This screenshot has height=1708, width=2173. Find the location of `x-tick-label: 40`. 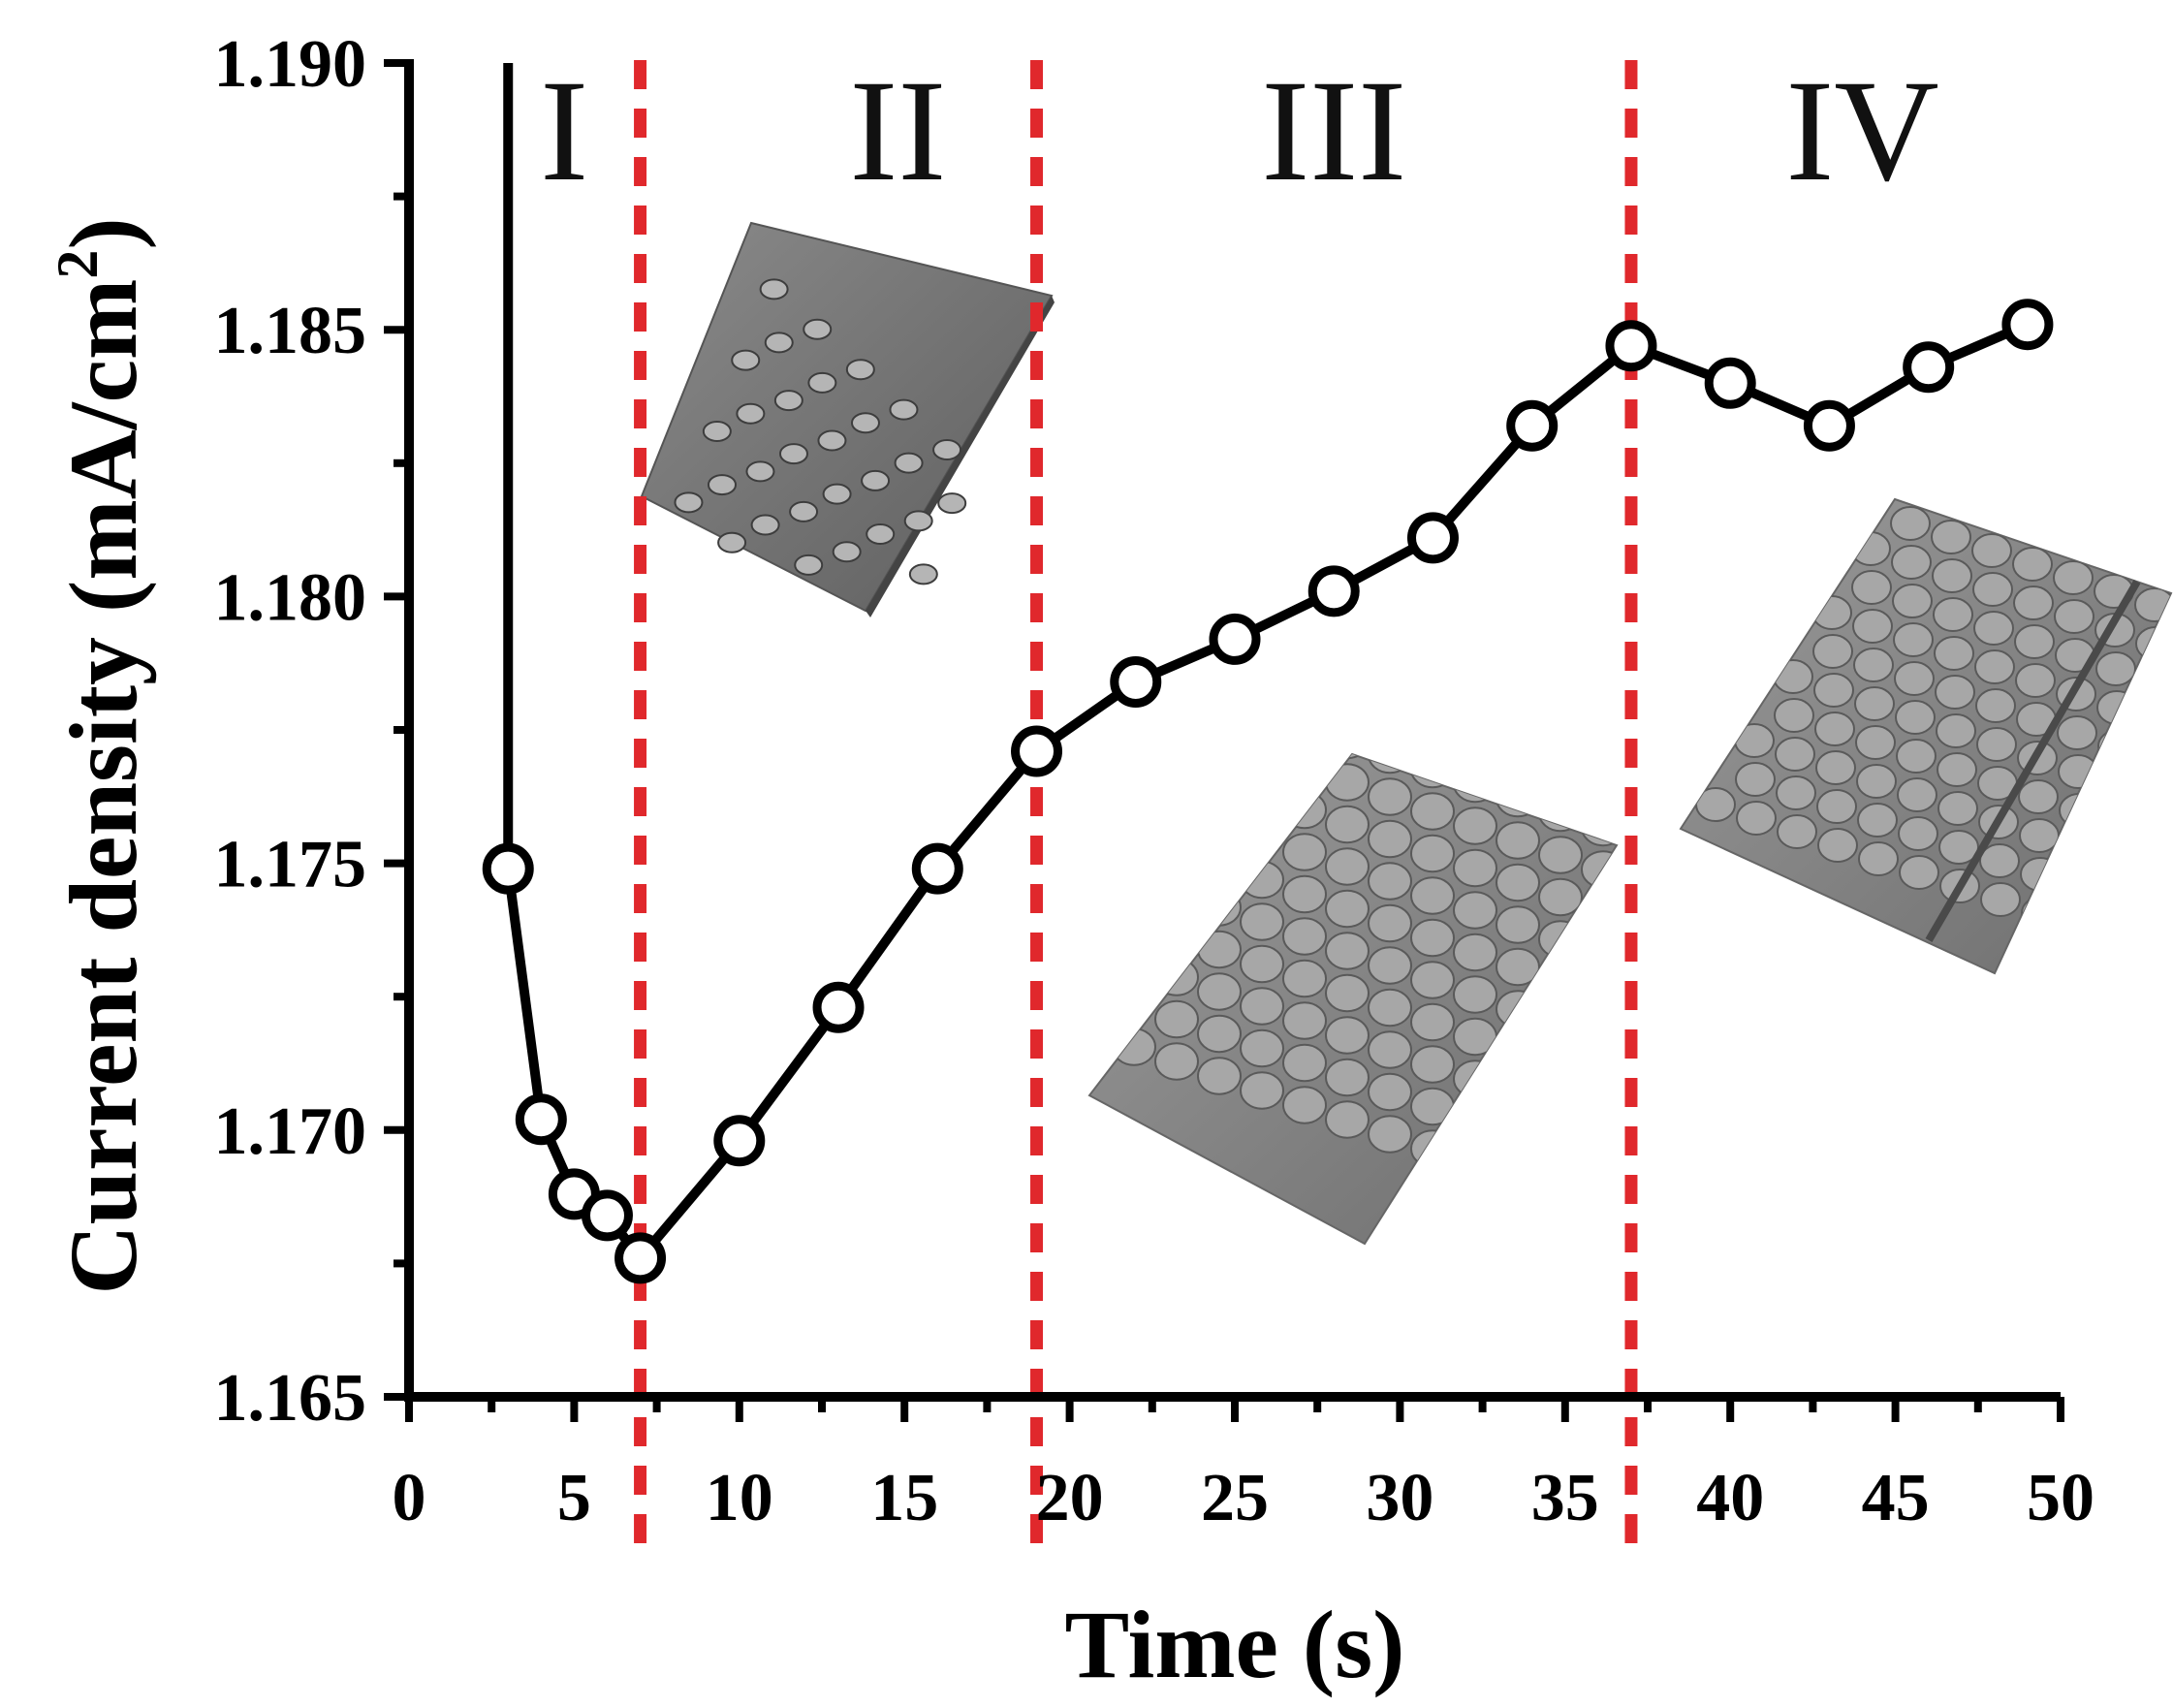

x-tick-label: 40 is located at coordinates (1730, 1498).